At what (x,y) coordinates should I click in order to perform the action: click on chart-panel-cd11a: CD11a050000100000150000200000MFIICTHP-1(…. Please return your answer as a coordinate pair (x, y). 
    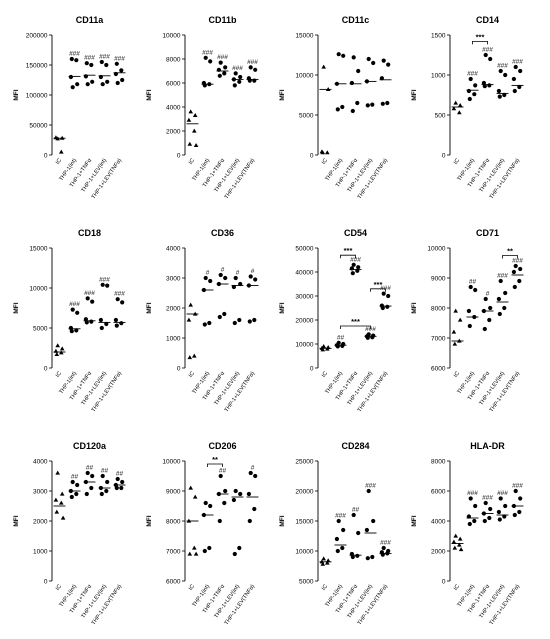
    Looking at the image, I should click on (69, 107).